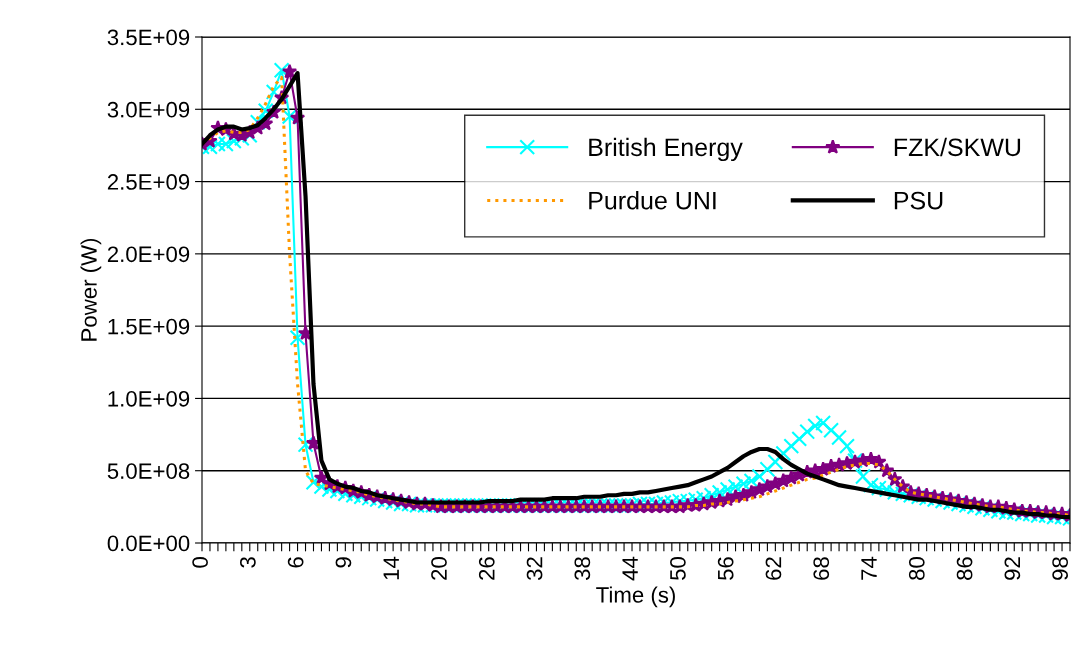  What do you see at coordinates (582, 569) in the screenshot?
I see `x-tick-label: 38` at bounding box center [582, 569].